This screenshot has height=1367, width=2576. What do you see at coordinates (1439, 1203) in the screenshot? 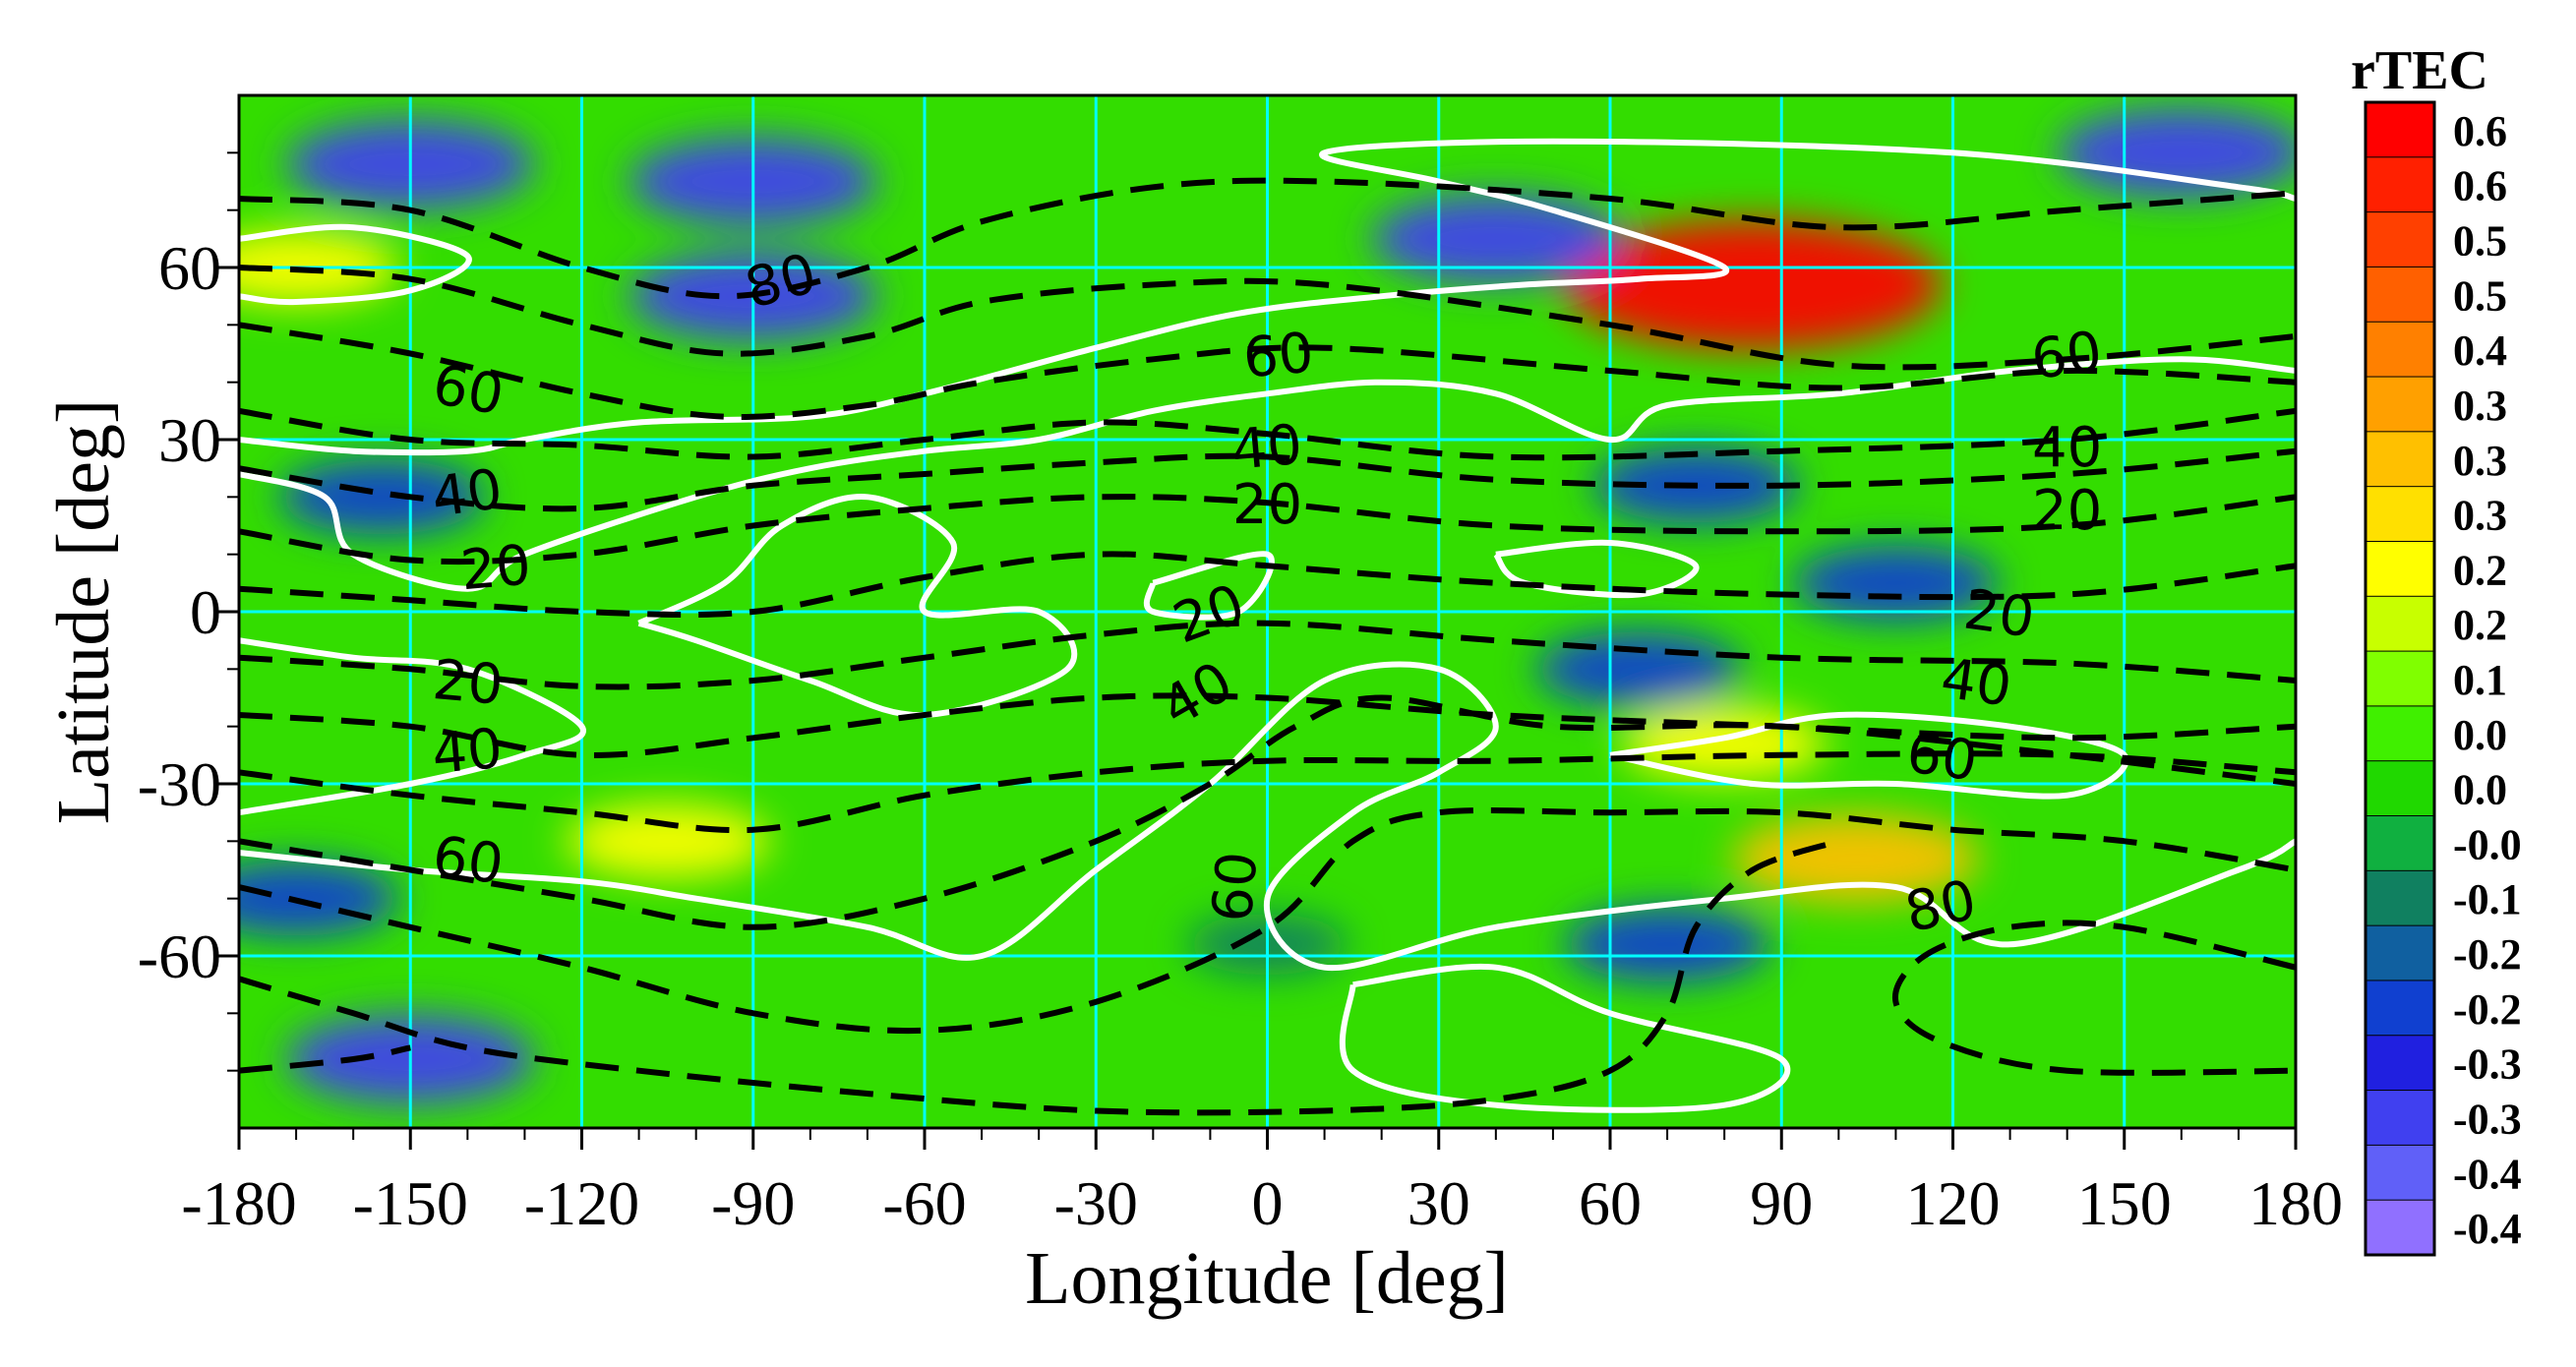
I see `x-tick-label-7: 30` at bounding box center [1439, 1203].